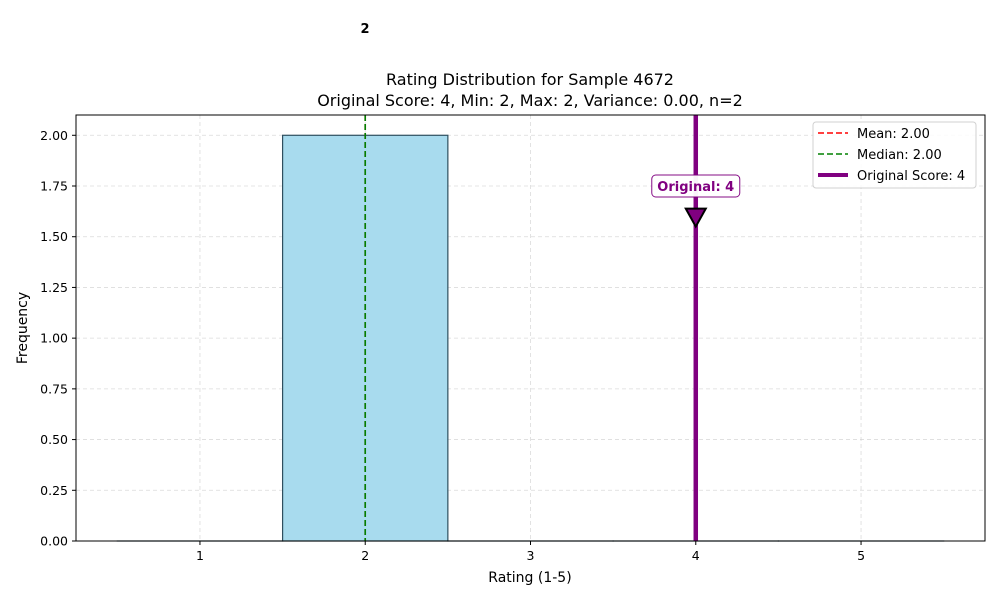 The height and width of the screenshot is (600, 1000). What do you see at coordinates (696, 201) in the screenshot?
I see `original-score-annotation: Original: 4` at bounding box center [696, 201].